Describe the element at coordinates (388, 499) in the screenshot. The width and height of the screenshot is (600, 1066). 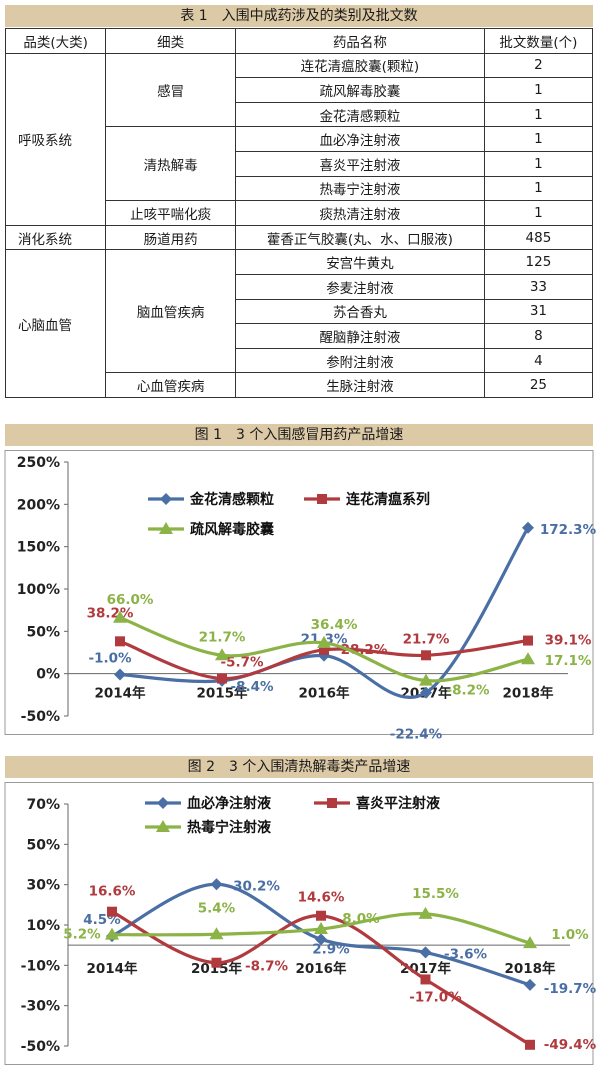
I see `legend-label: 连花清瘟系列` at that location.